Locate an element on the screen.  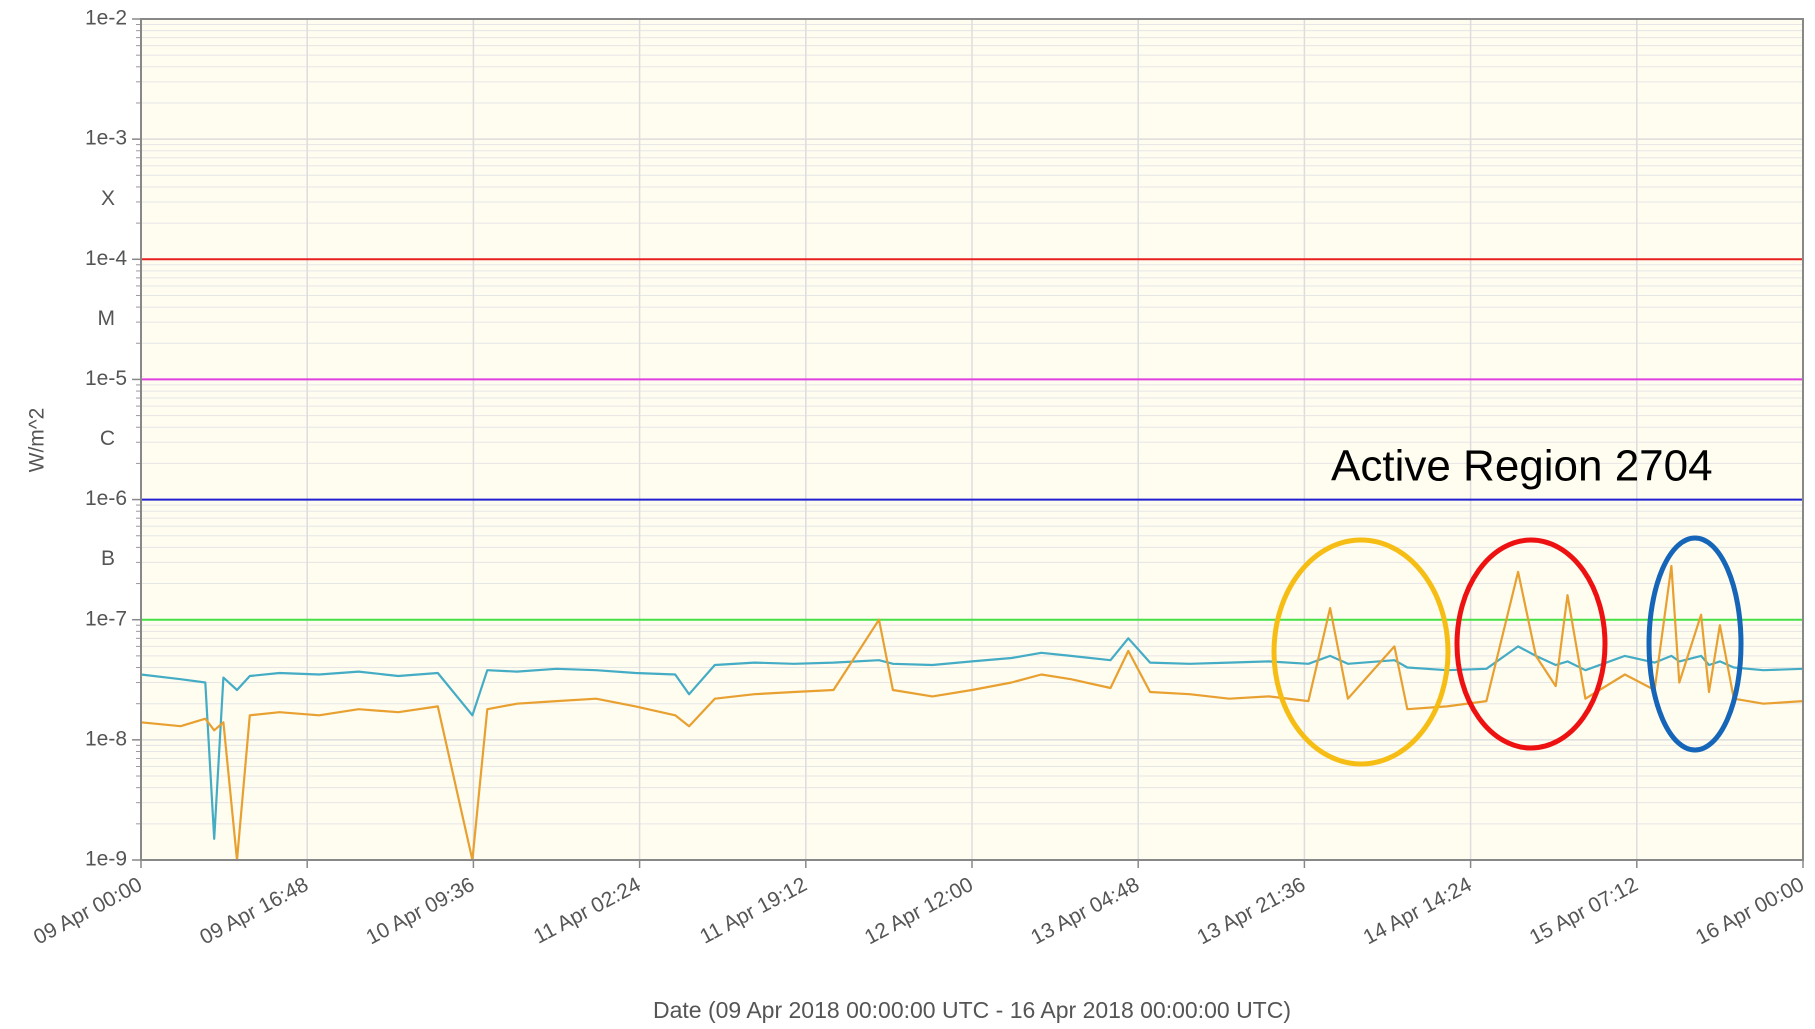
x-tick-label: 10 Apr 09:36 is located at coordinates (420, 911).